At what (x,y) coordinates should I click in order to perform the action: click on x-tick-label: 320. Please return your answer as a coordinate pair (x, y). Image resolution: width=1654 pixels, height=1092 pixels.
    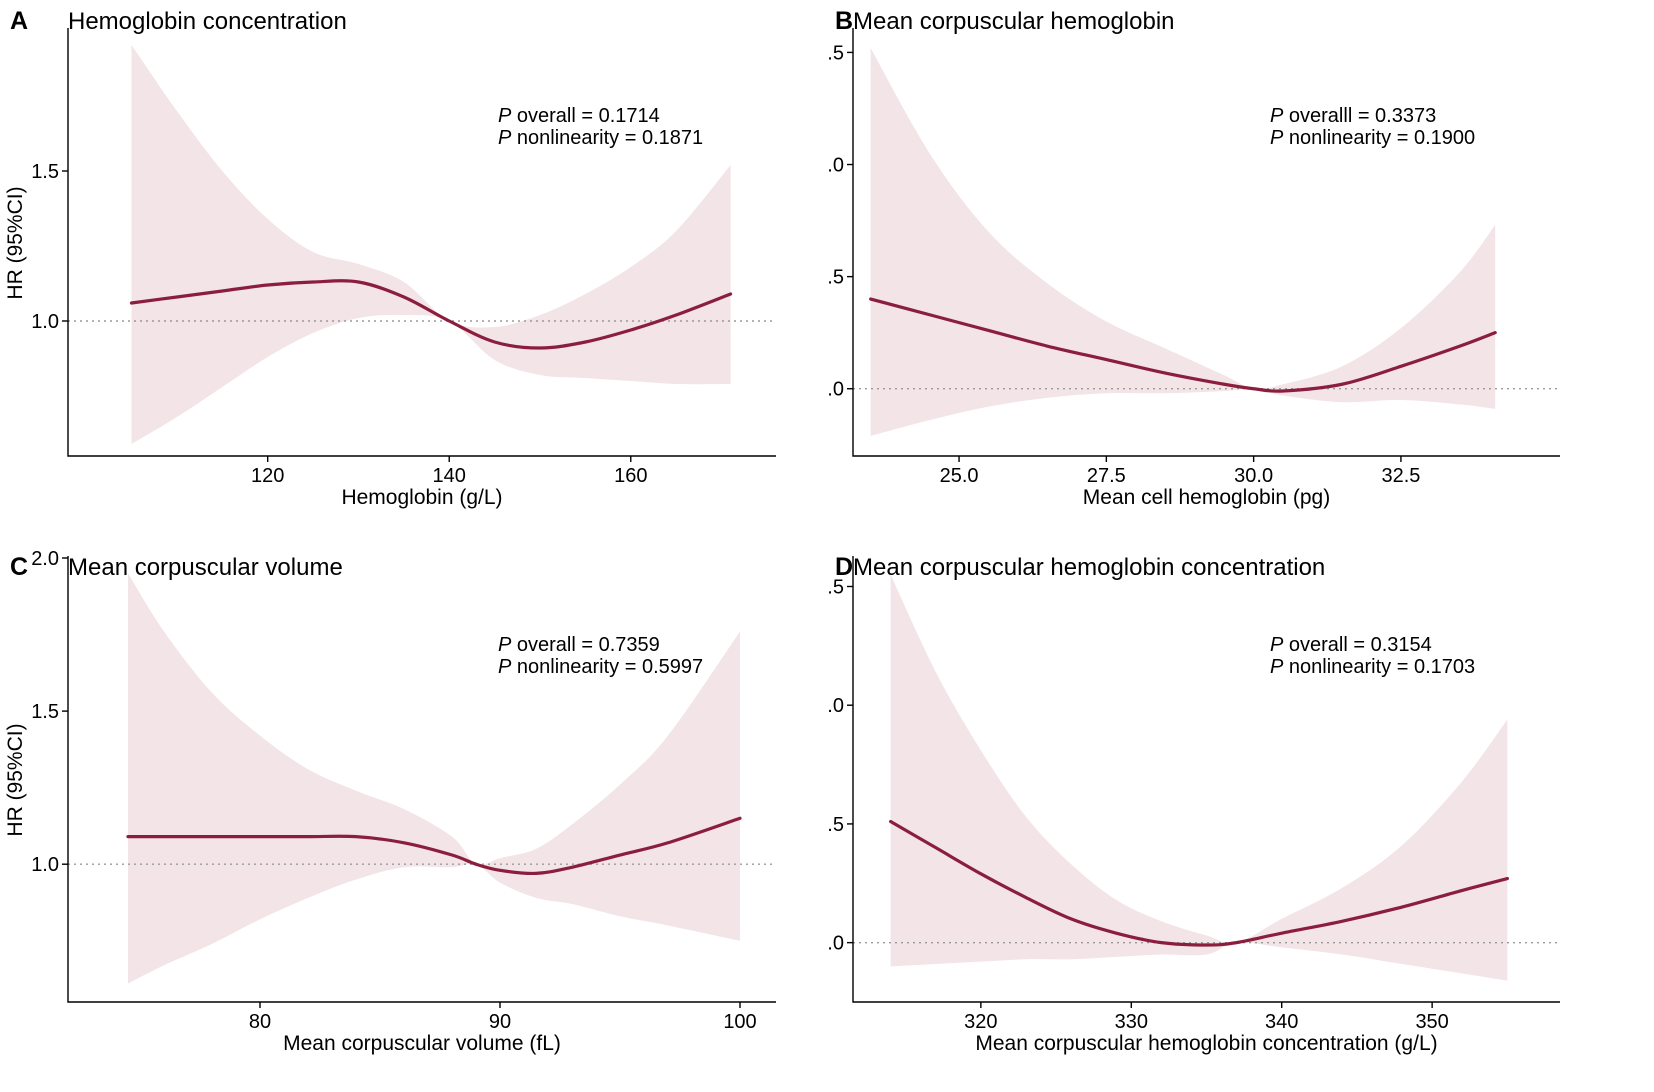
    Looking at the image, I should click on (980, 1022).